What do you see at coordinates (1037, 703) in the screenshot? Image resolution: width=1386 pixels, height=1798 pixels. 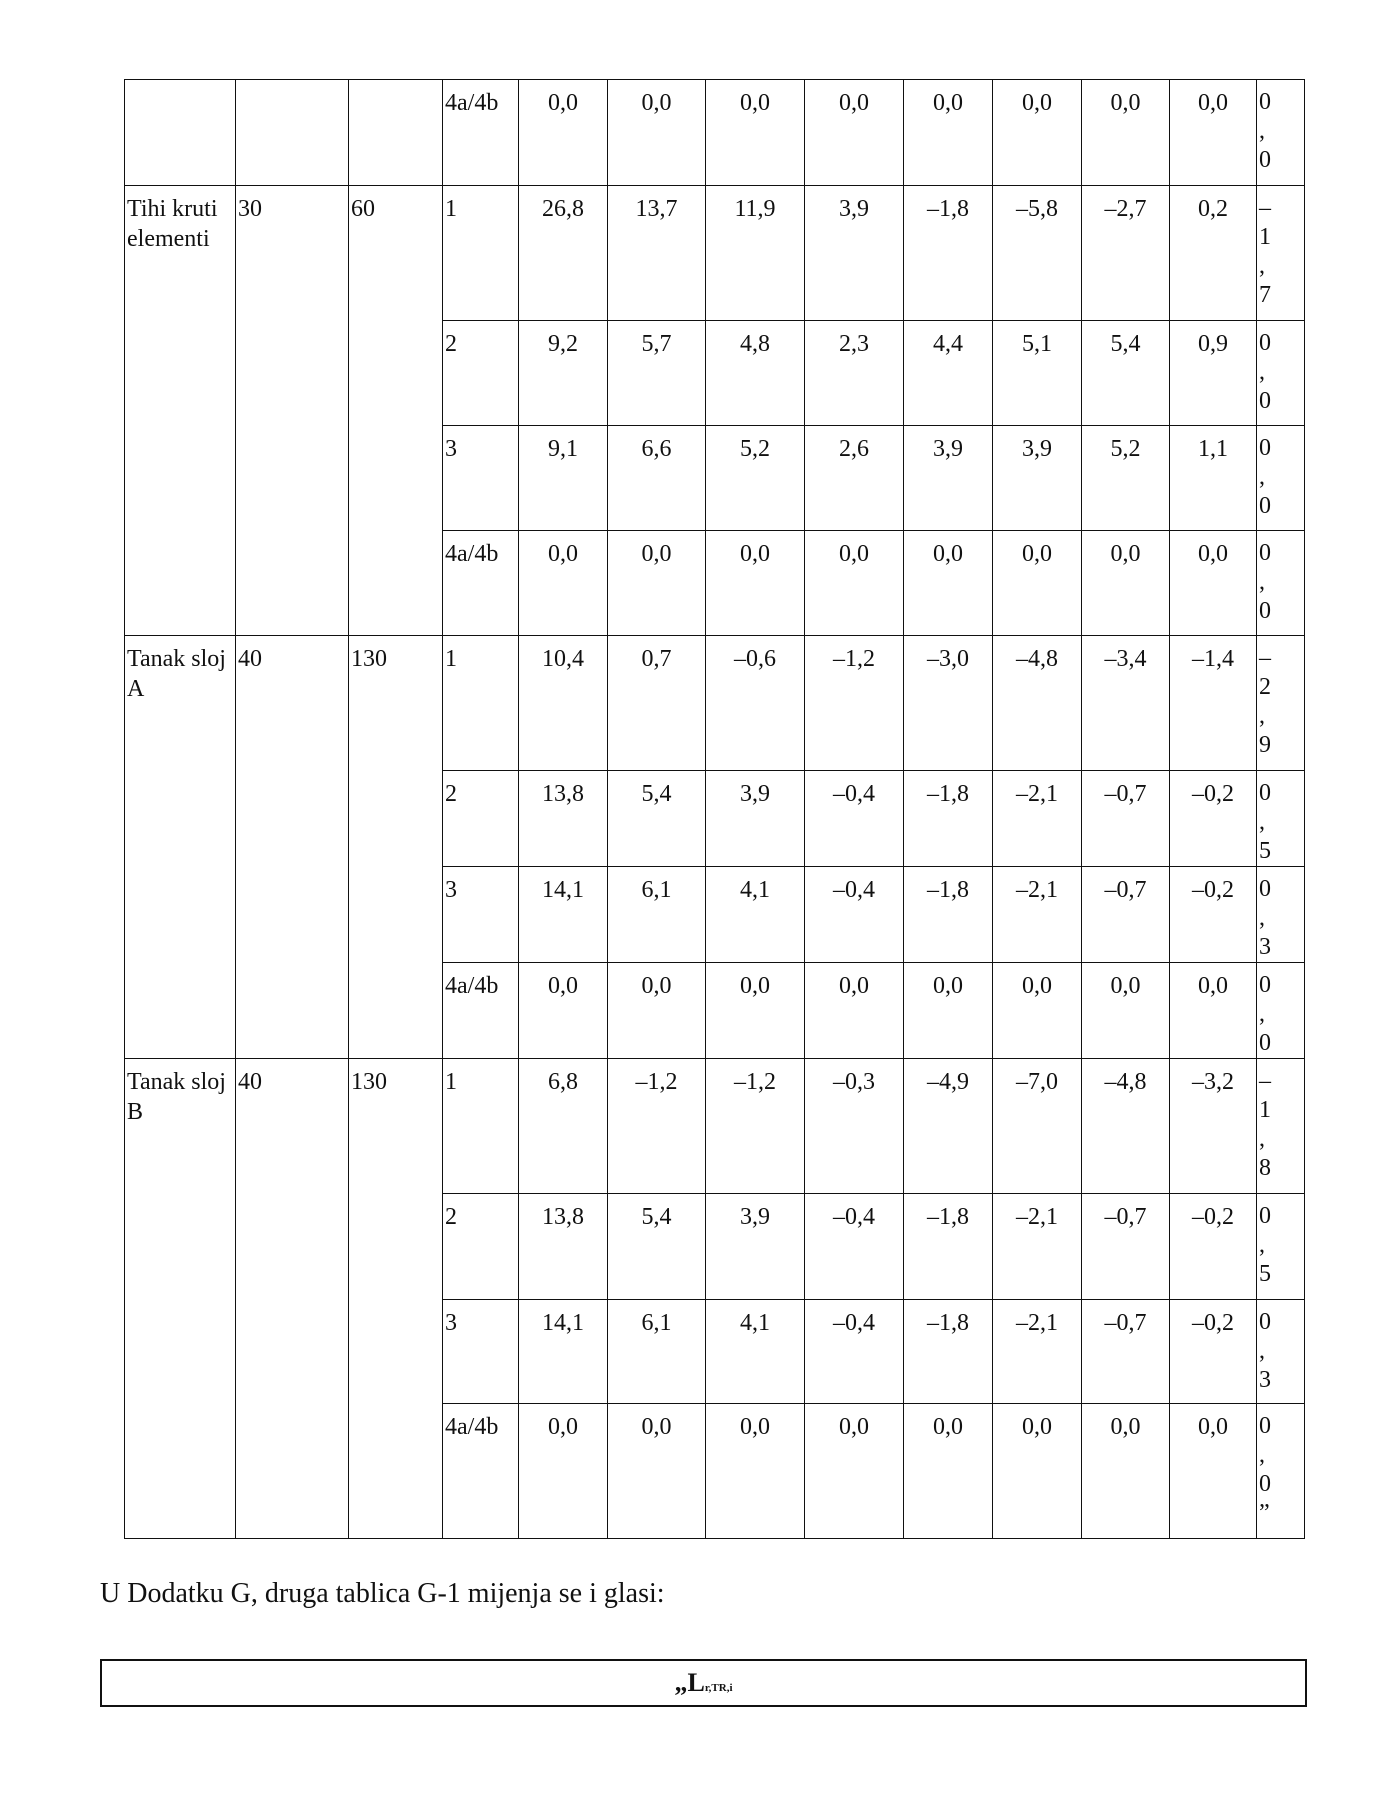 I see `value-cell: –4,8` at bounding box center [1037, 703].